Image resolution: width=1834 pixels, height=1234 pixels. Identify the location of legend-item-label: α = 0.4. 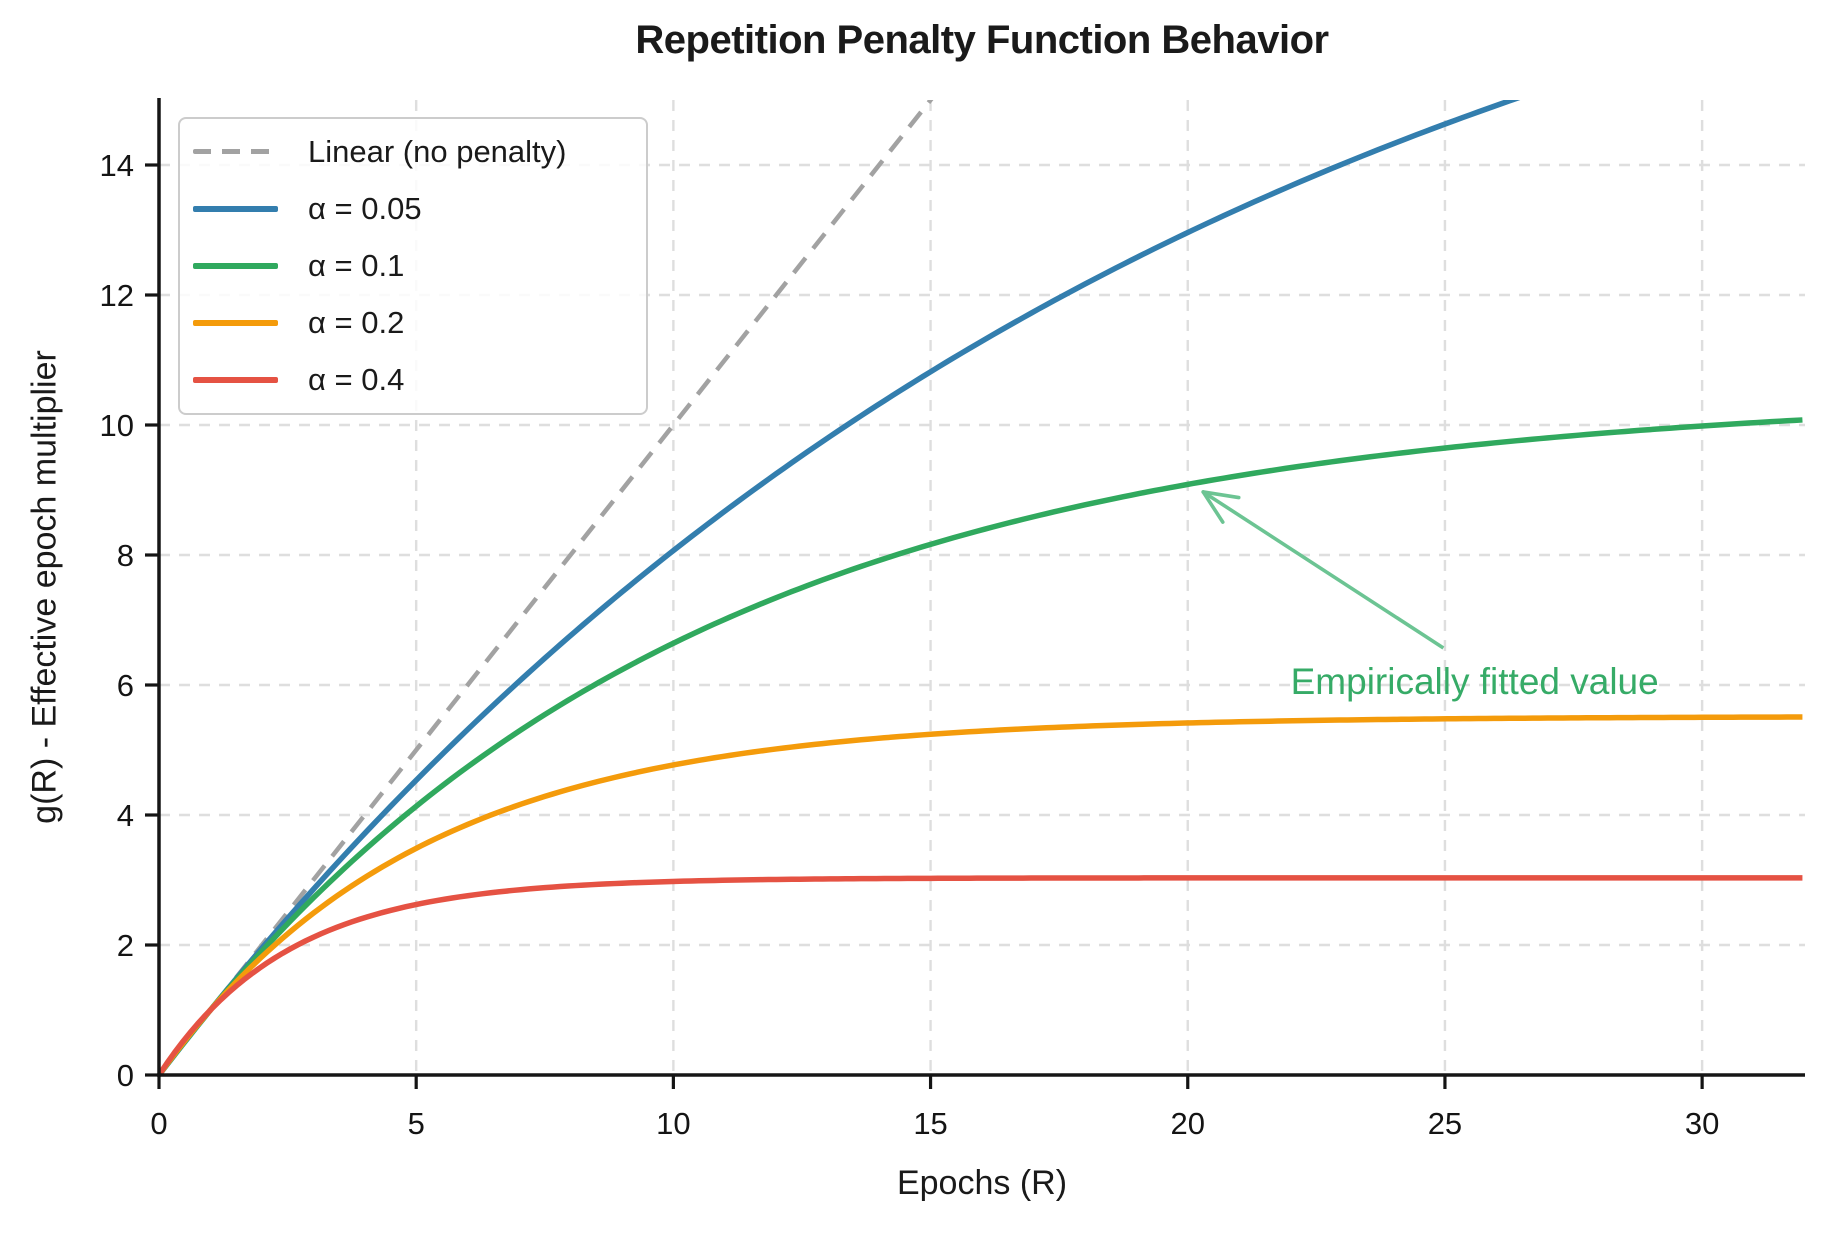
(356, 380).